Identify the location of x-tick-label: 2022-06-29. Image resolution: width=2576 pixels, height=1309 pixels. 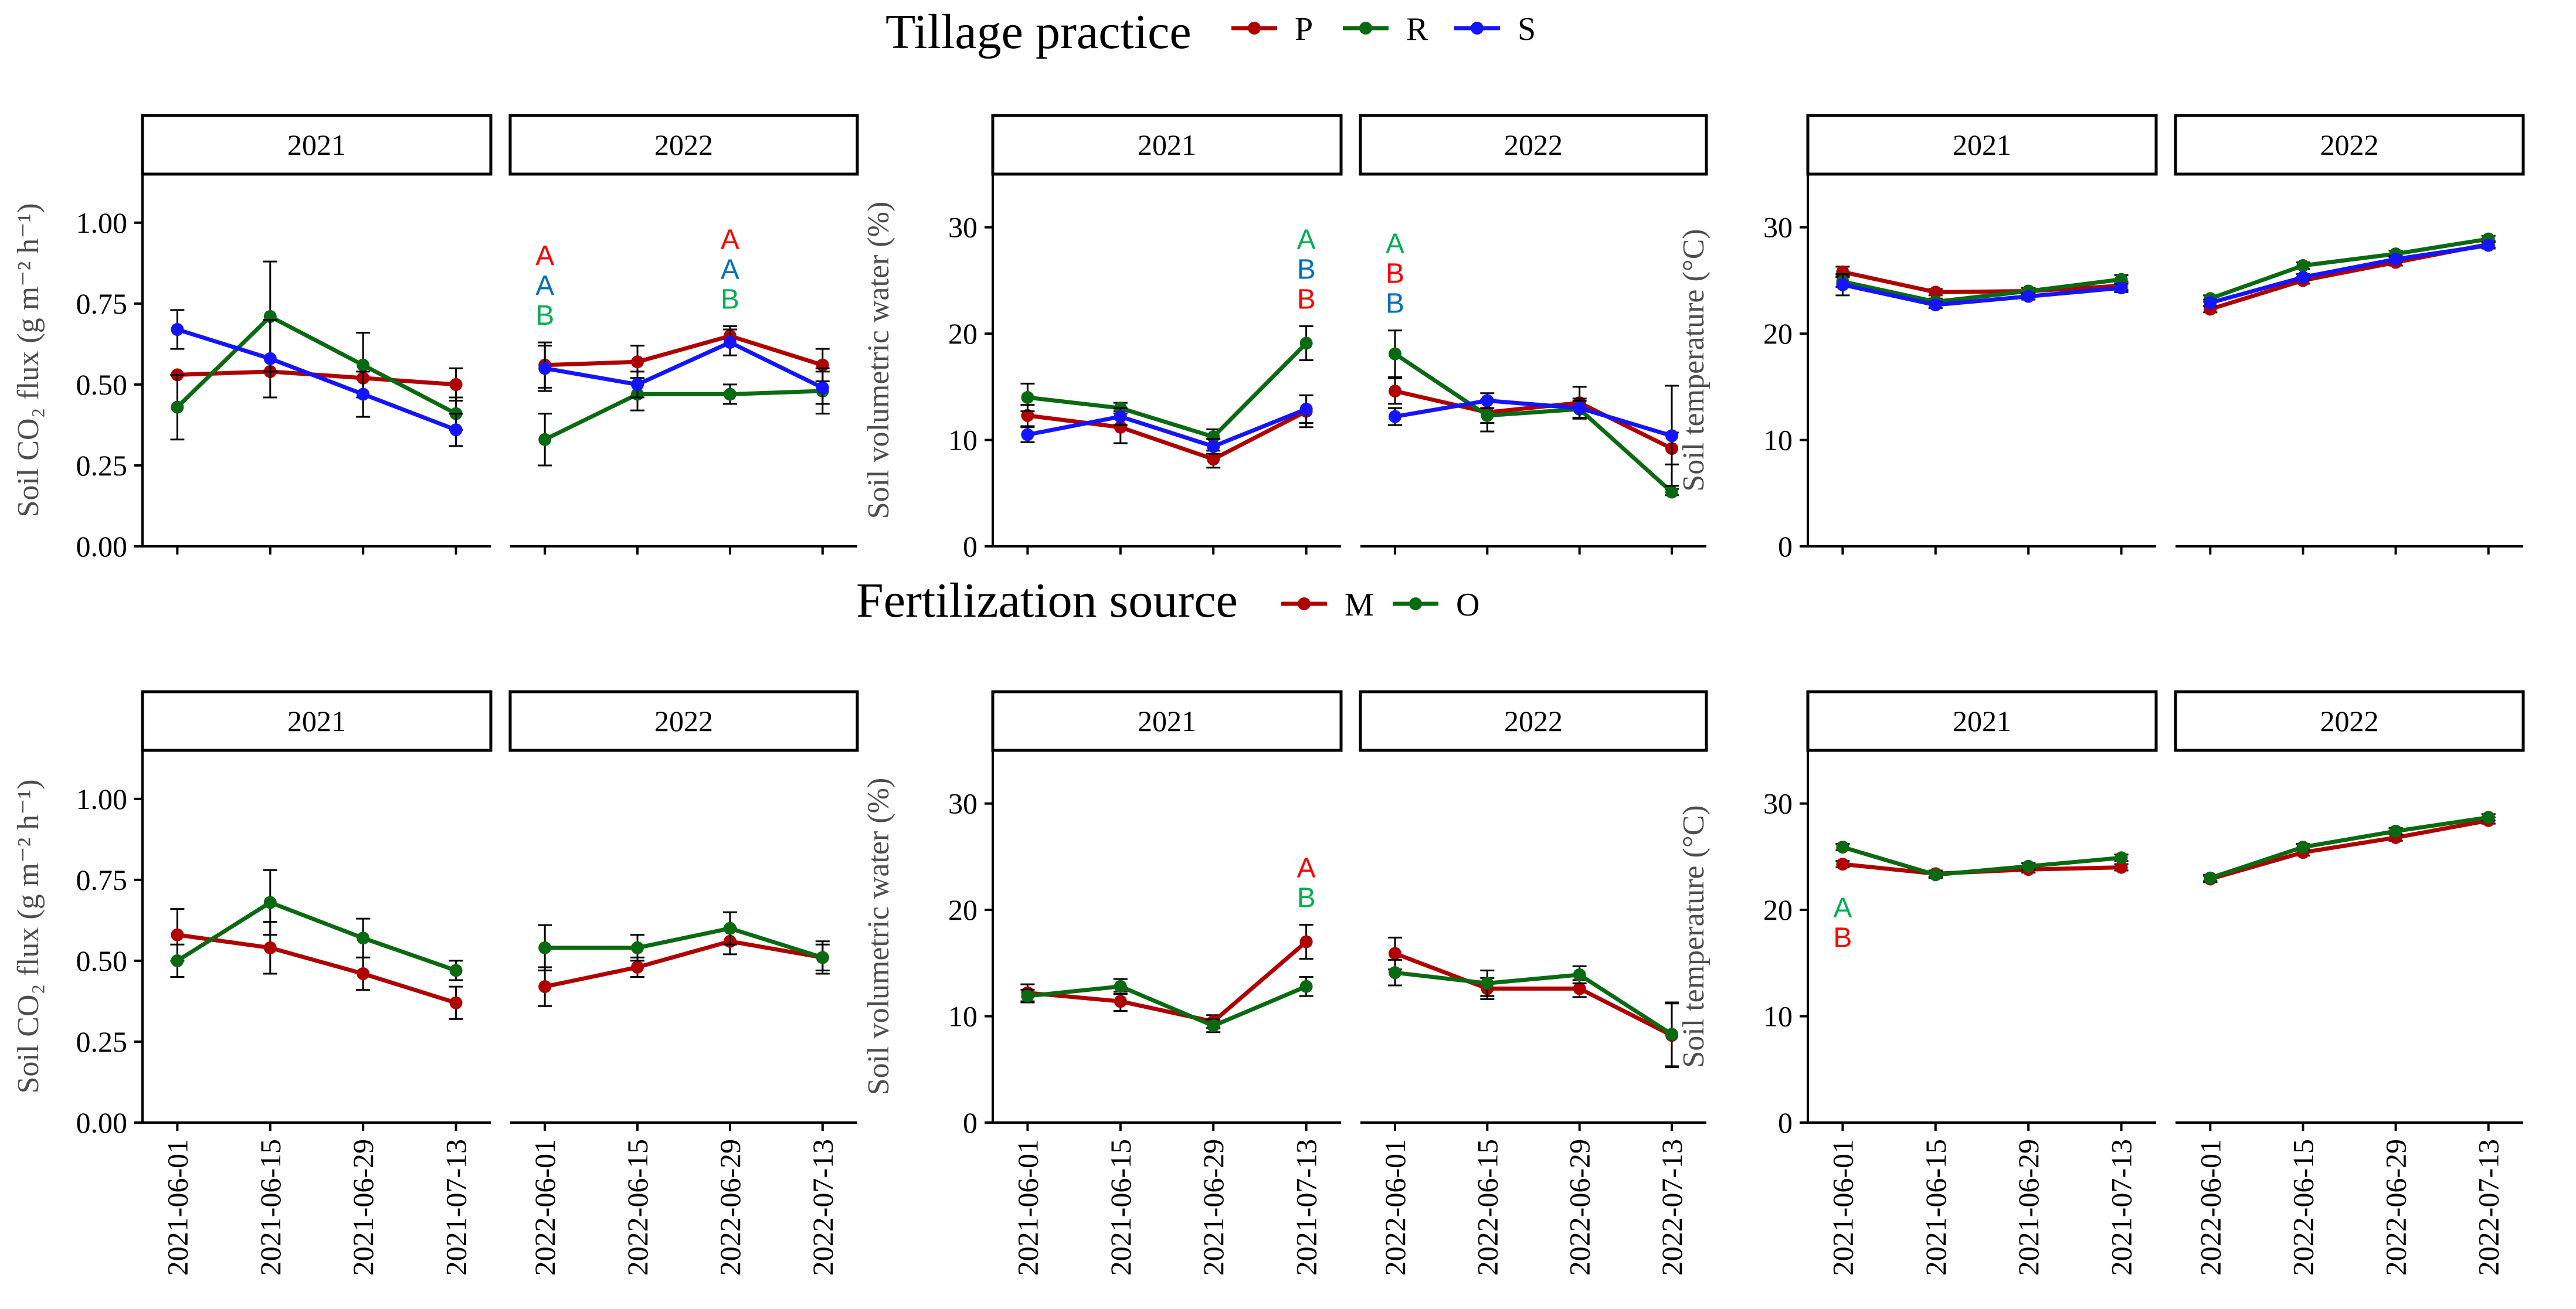
(1579, 1207).